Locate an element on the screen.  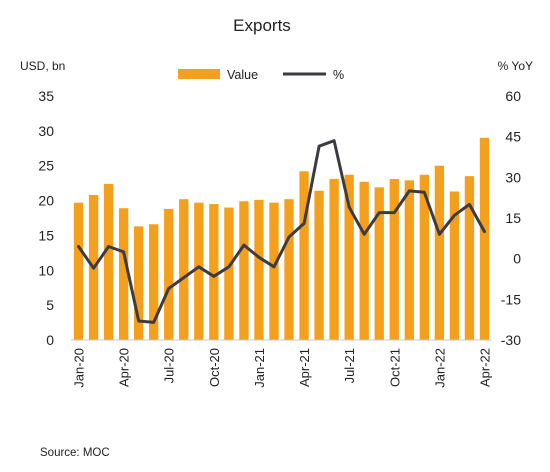
x-tick-label: Apr-21 is located at coordinates (304, 367).